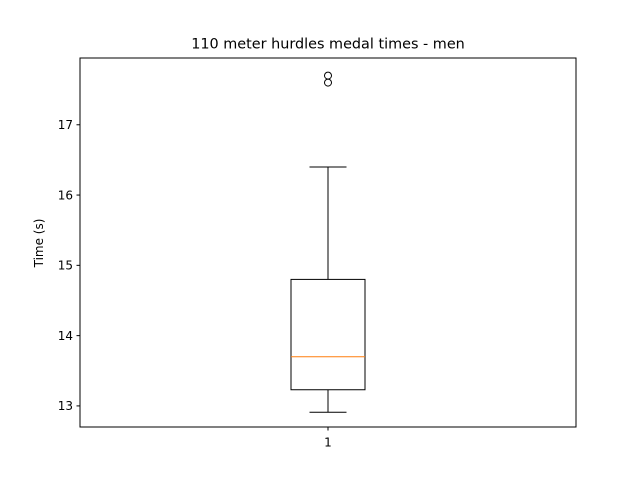  I want to click on x-axis-ticks: 1, so click(328, 438).